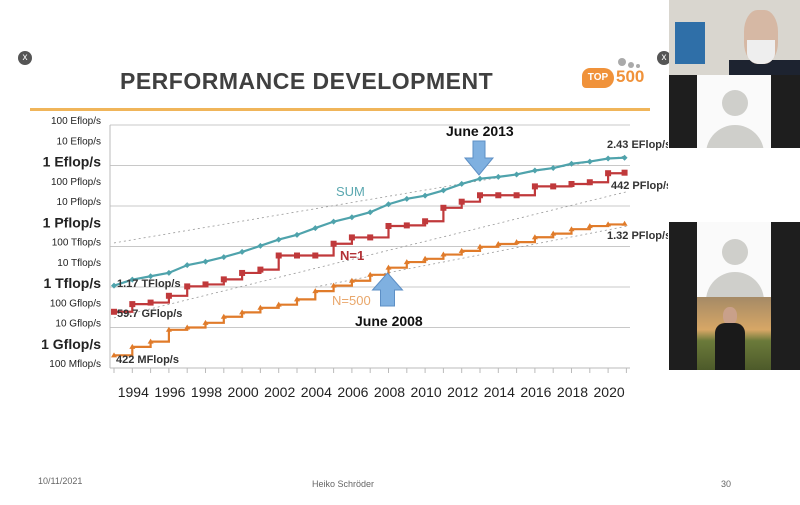 The image size is (800, 505). I want to click on x-tick-label: 2018, so click(572, 392).